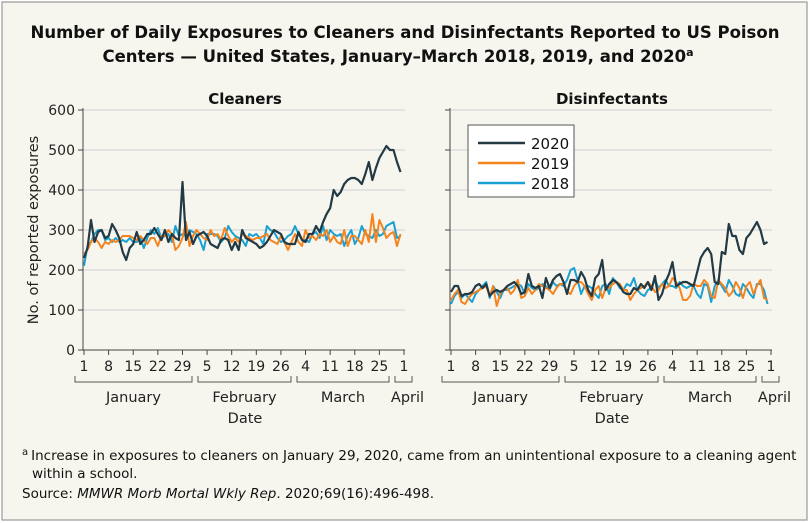  Describe the element at coordinates (612, 419) in the screenshot. I see `x-axis-label-disinfectants: Date` at that location.